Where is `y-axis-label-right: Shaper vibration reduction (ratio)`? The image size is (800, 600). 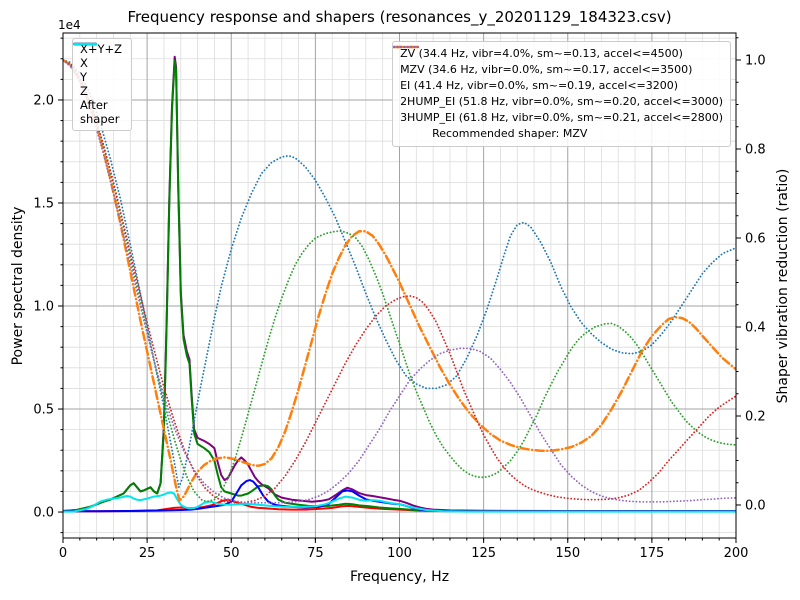 y-axis-label-right: Shaper vibration reduction (ratio) is located at coordinates (783, 286).